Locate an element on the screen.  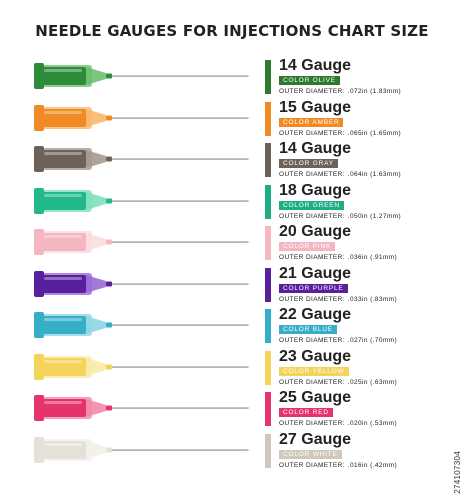
gauge-label: 20 Gauge is located at coordinates (315, 231).